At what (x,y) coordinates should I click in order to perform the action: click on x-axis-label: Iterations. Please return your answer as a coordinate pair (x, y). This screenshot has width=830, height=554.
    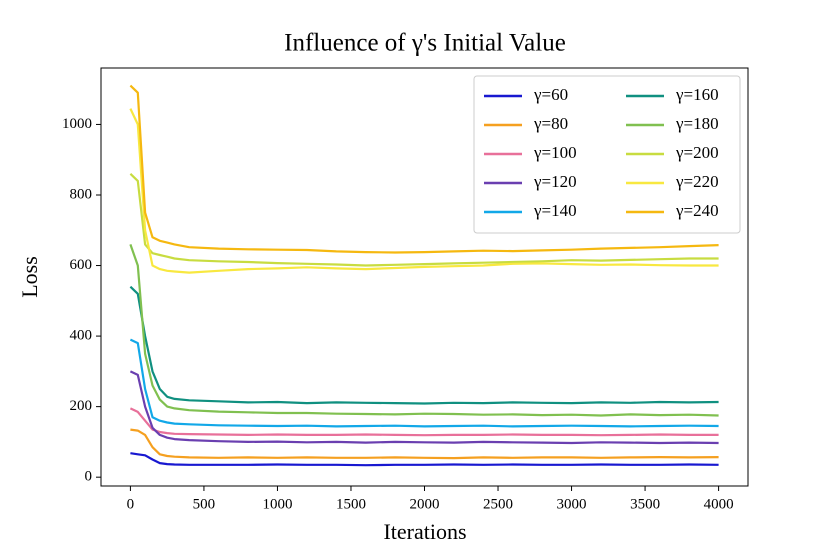
    Looking at the image, I should click on (424, 531).